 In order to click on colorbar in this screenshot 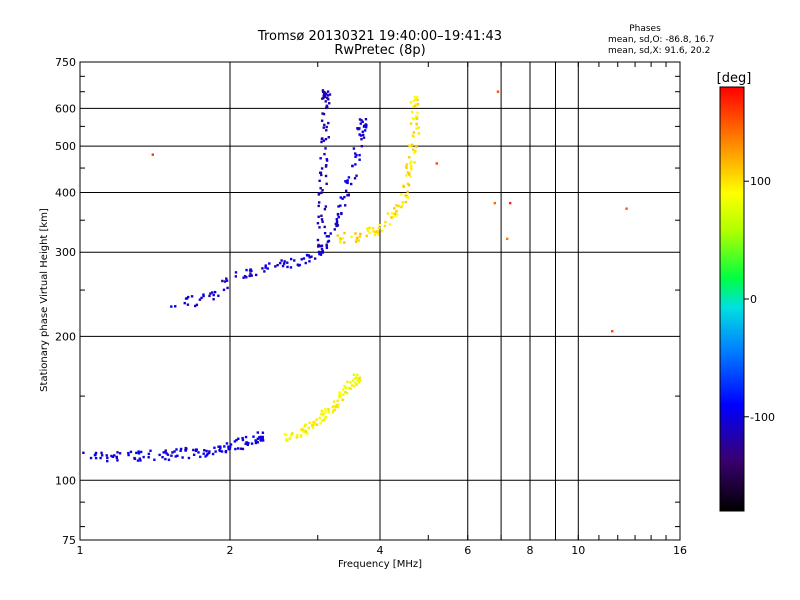, I will do `click(732, 299)`.